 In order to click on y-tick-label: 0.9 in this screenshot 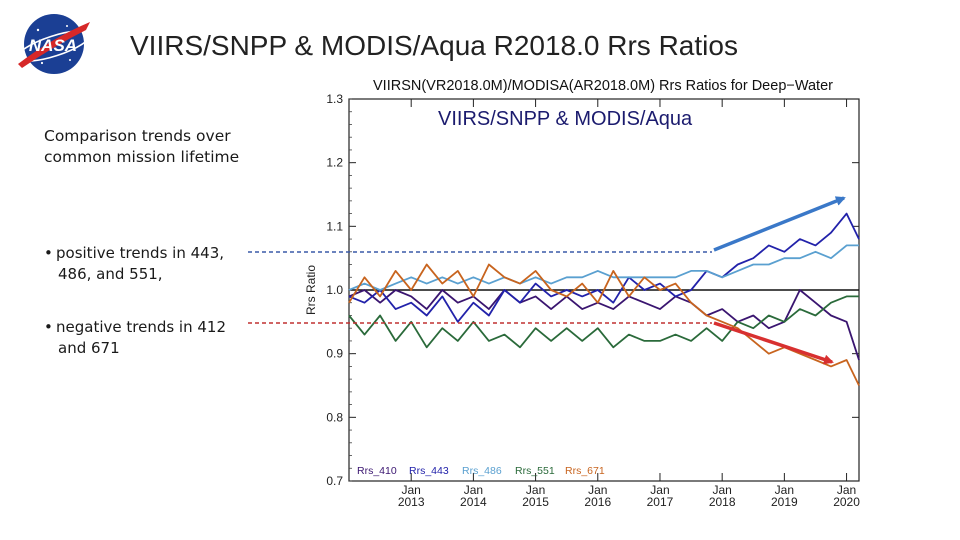, I will do `click(334, 354)`.